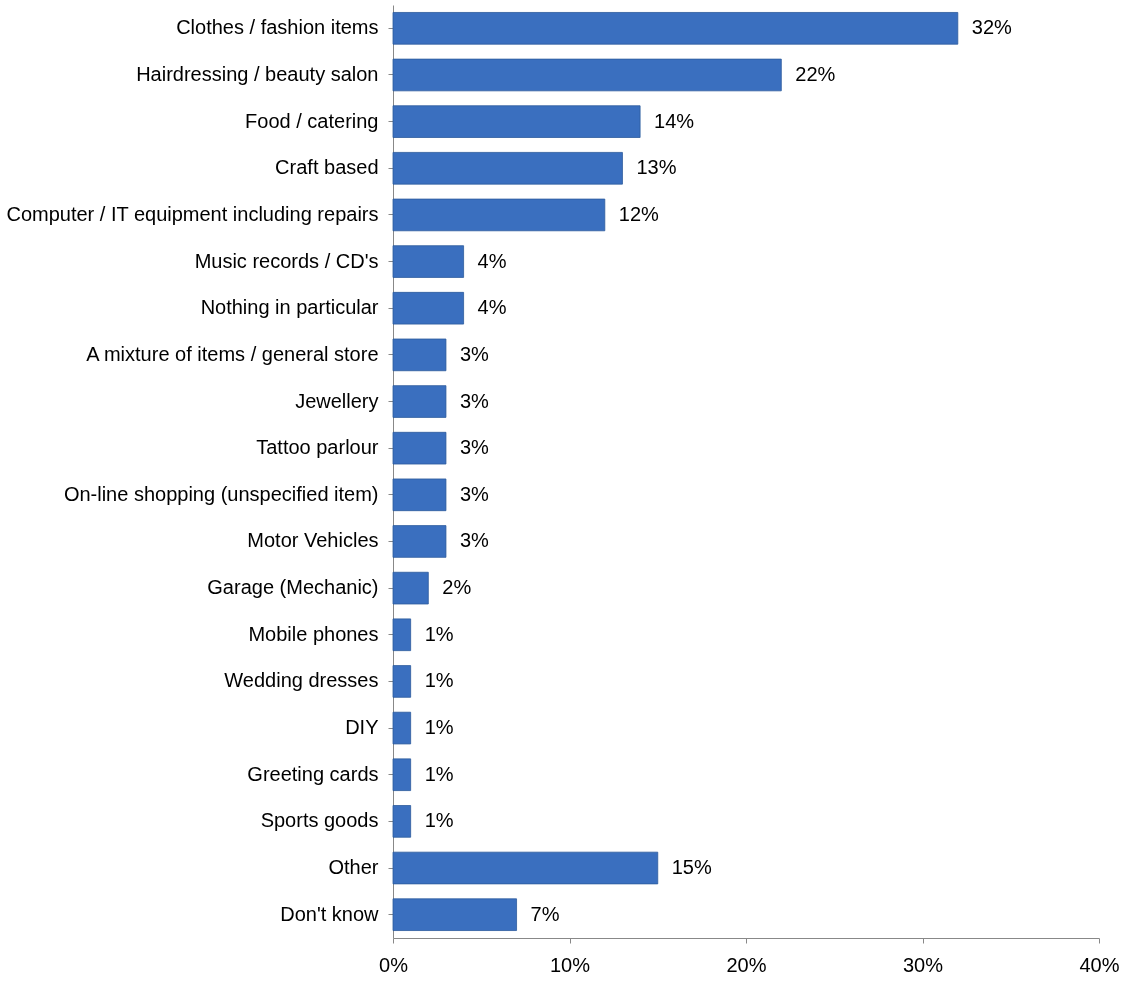 This screenshot has height=987, width=1133. Describe the element at coordinates (277, 27) in the screenshot. I see `y-tick-label: Clothes / fashion items` at that location.